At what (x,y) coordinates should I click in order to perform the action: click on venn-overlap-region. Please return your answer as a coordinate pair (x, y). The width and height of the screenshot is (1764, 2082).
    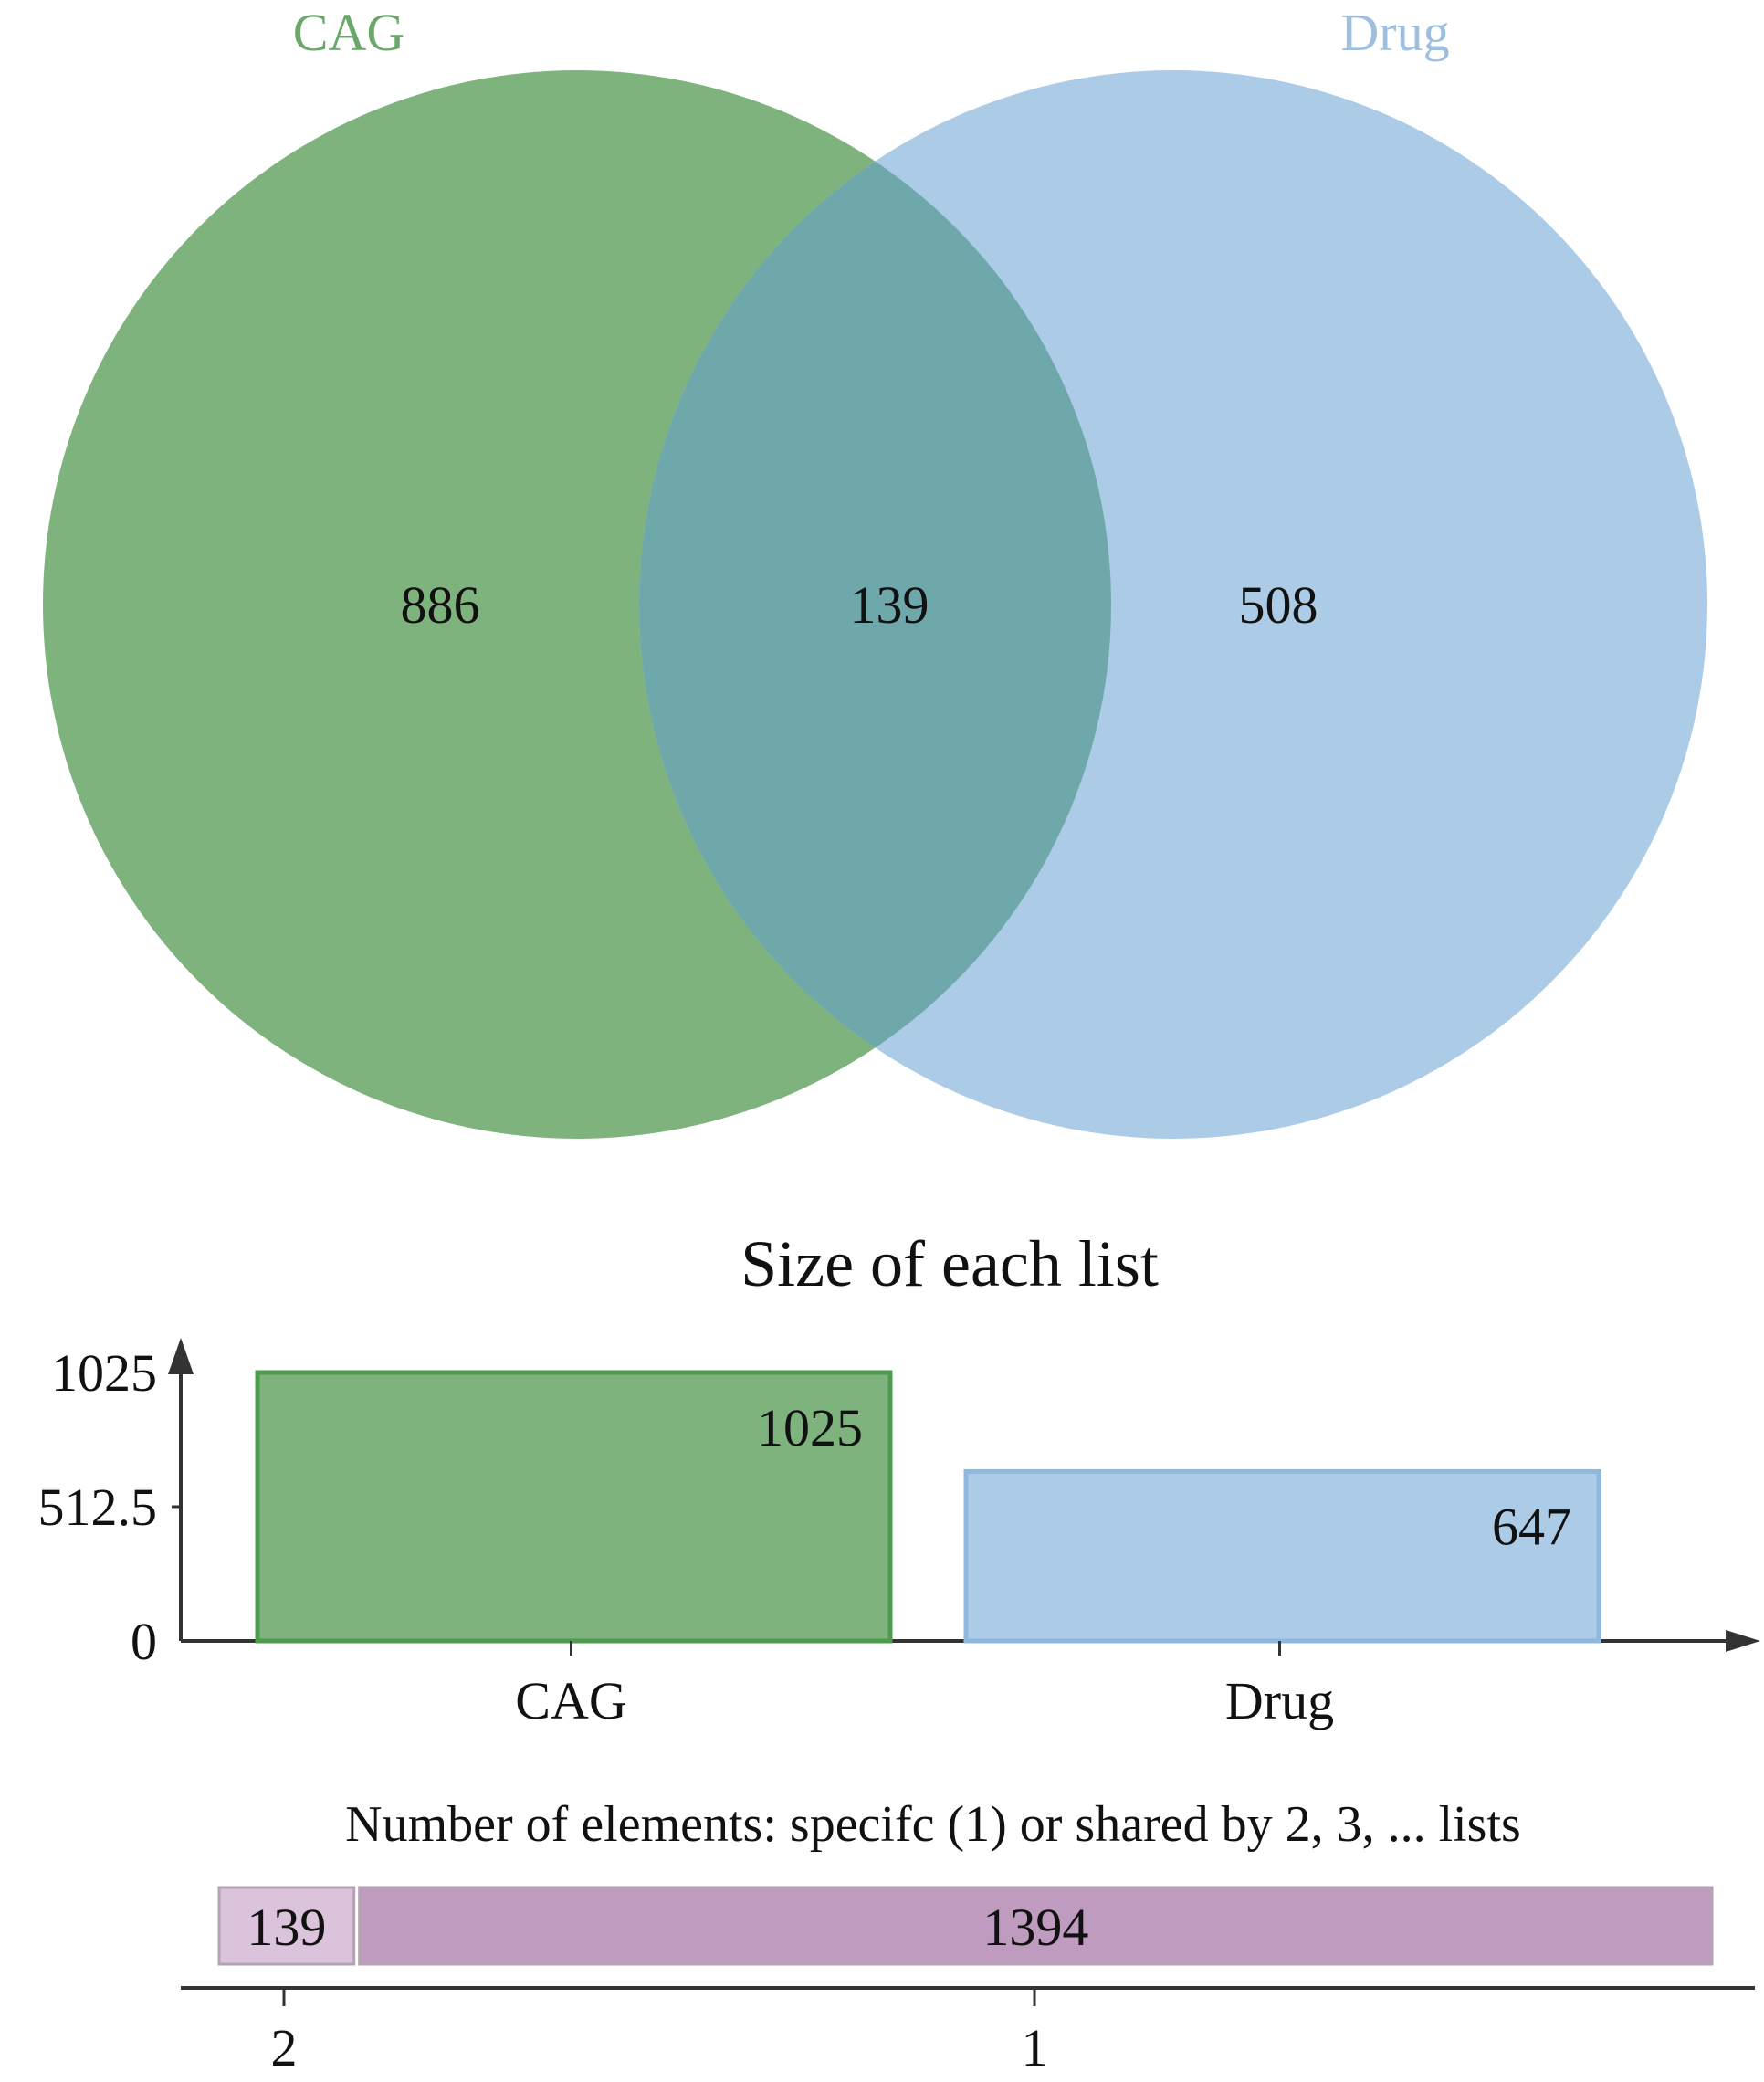
    Looking at the image, I should click on (875, 604).